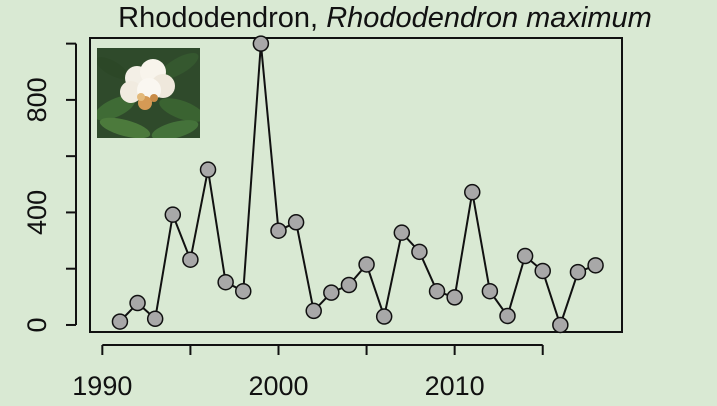  Describe the element at coordinates (218, 18) in the screenshot. I see `title-common-name: Rhododendron,` at that location.